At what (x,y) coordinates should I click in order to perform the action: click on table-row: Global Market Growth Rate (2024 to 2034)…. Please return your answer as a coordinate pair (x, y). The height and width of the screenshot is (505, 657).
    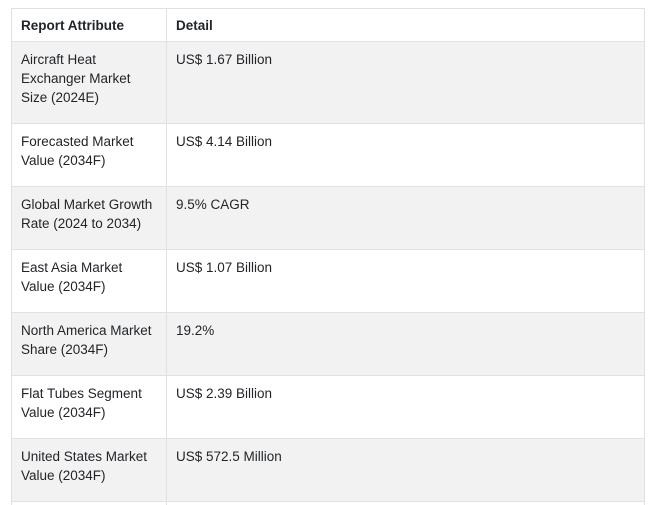
    Looking at the image, I should click on (328, 218).